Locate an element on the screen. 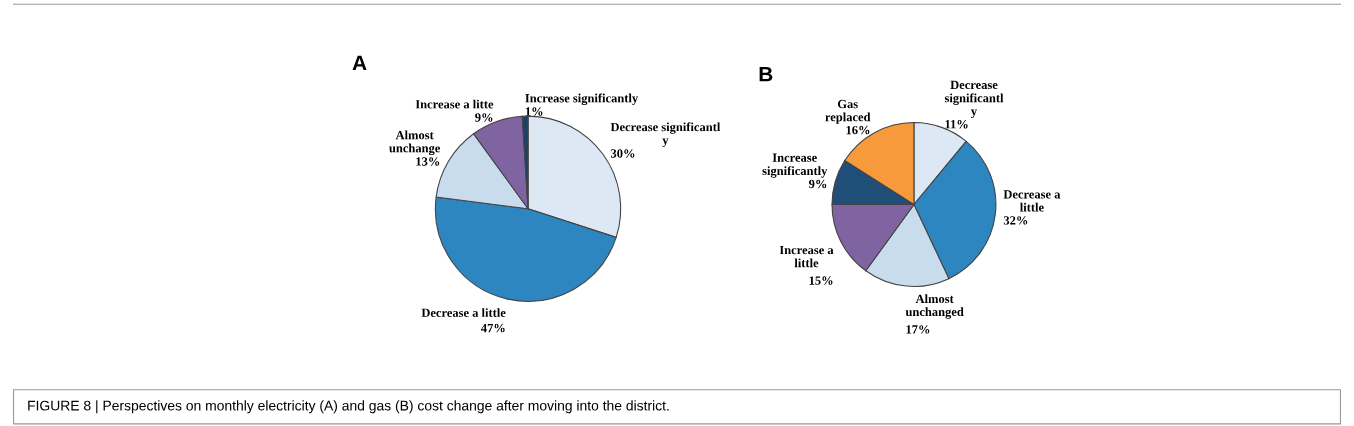  data-label: 11% is located at coordinates (956, 124).